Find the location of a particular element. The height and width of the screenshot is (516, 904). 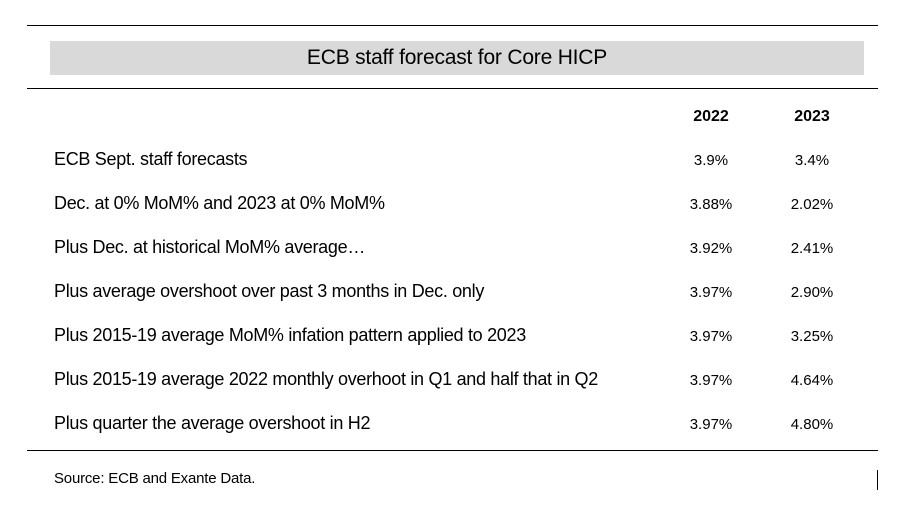

value-2023: 2.02% is located at coordinates (812, 204).